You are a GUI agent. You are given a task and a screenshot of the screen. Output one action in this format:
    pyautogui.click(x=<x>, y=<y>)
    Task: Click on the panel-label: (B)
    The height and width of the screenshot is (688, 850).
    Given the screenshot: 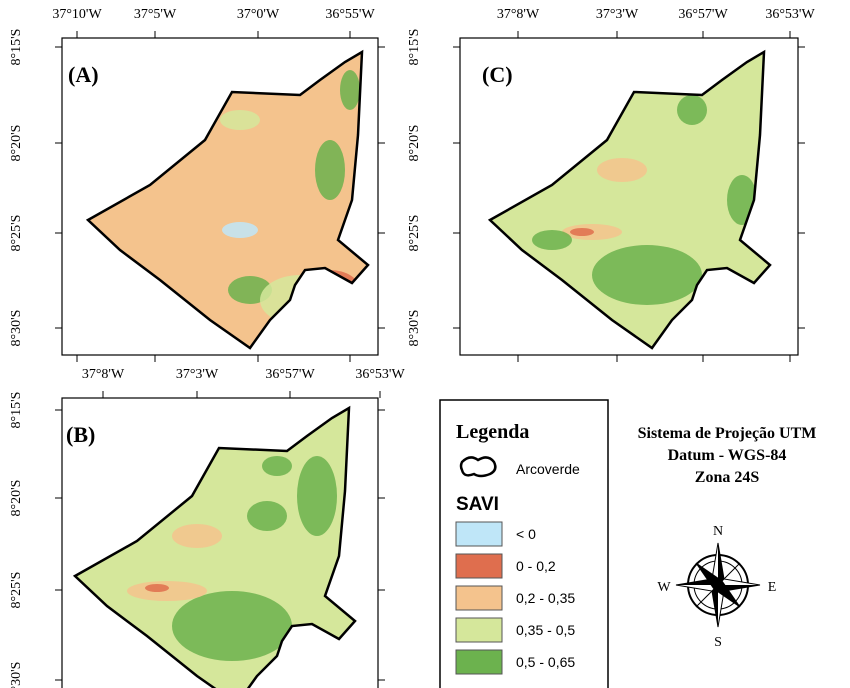 What is the action you would take?
    pyautogui.click(x=80, y=434)
    